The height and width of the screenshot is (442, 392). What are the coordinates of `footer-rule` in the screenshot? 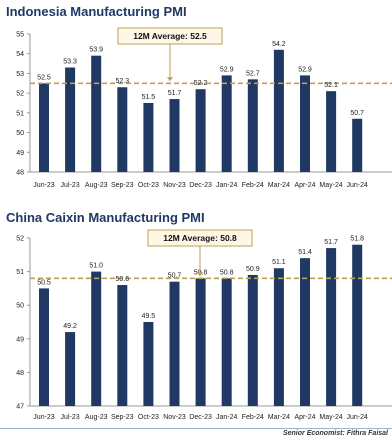 It's located at (196, 428).